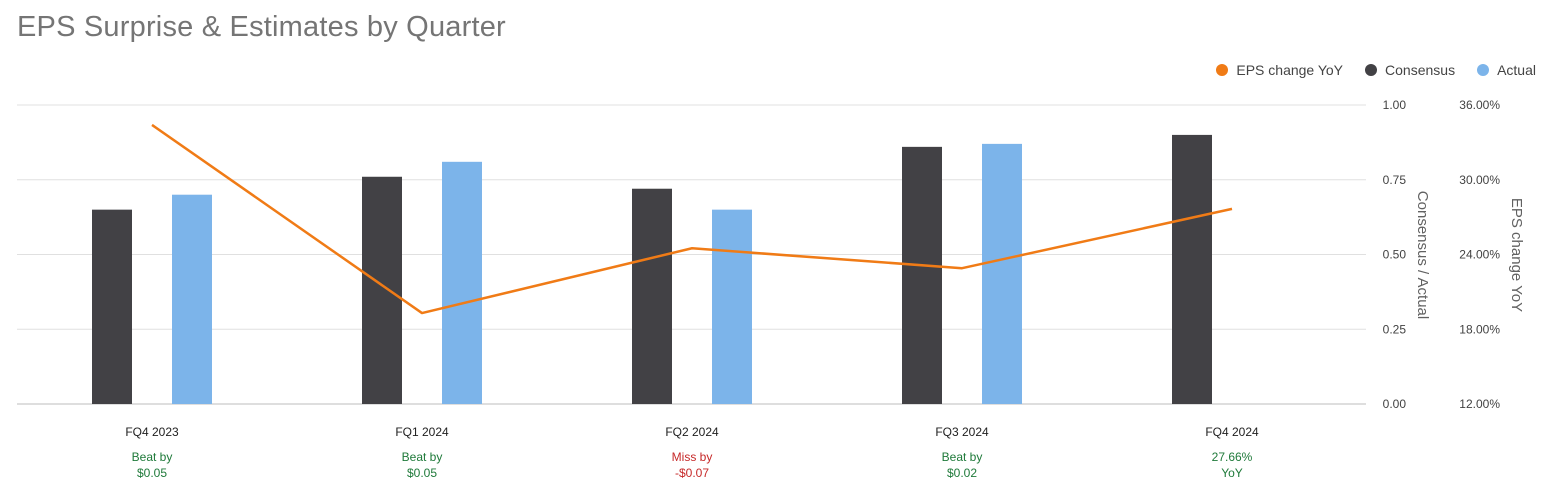  I want to click on right-axis-tick-label: 36.00%, so click(1479, 105).